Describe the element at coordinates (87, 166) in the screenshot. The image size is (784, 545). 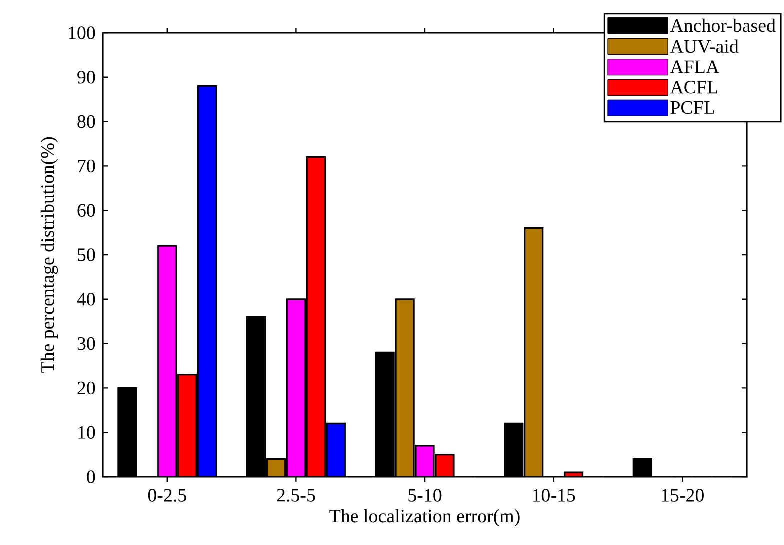
I see `y-tick-label: 70` at that location.